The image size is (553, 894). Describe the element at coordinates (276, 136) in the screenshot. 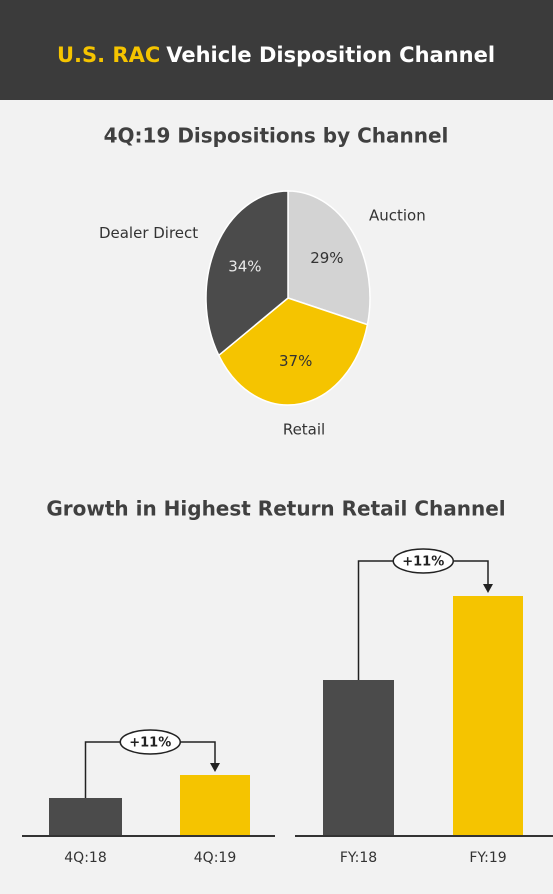

I see `pie-title: 4Q:19 Dispositions by Channel` at that location.